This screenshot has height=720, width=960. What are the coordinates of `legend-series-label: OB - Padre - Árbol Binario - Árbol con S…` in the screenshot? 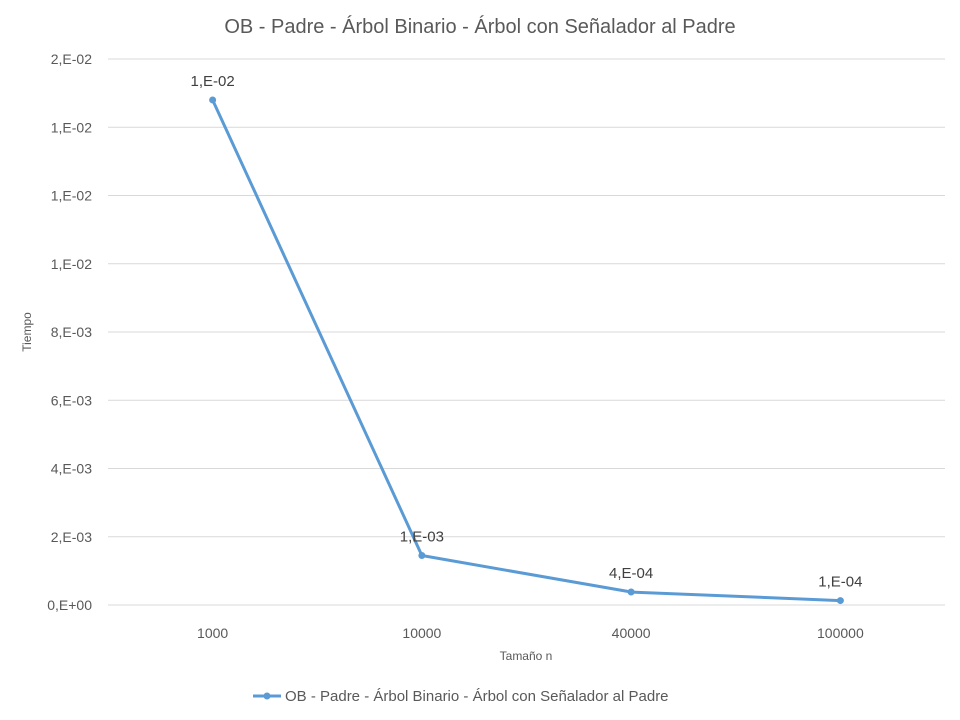 It's located at (477, 696).